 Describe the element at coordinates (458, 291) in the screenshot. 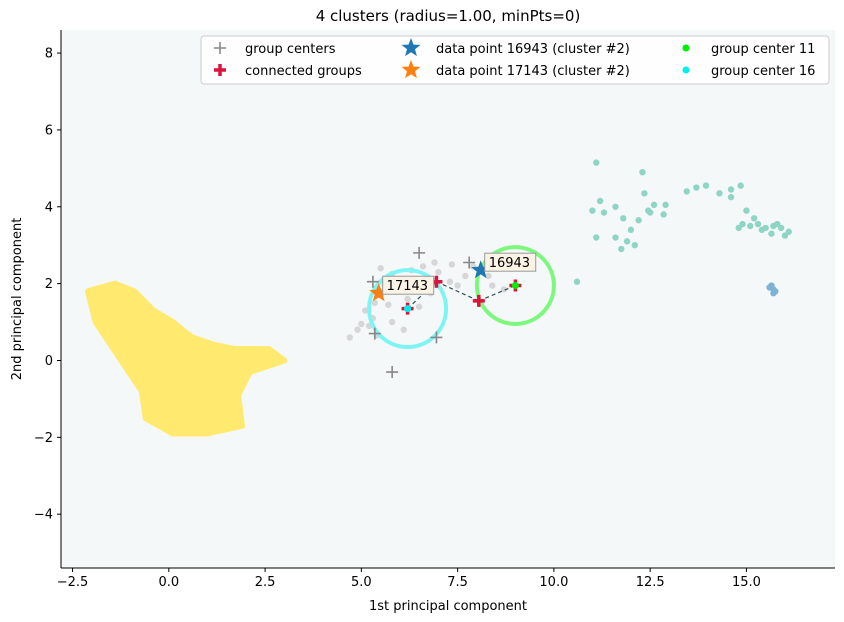

I see `connection-edge` at that location.